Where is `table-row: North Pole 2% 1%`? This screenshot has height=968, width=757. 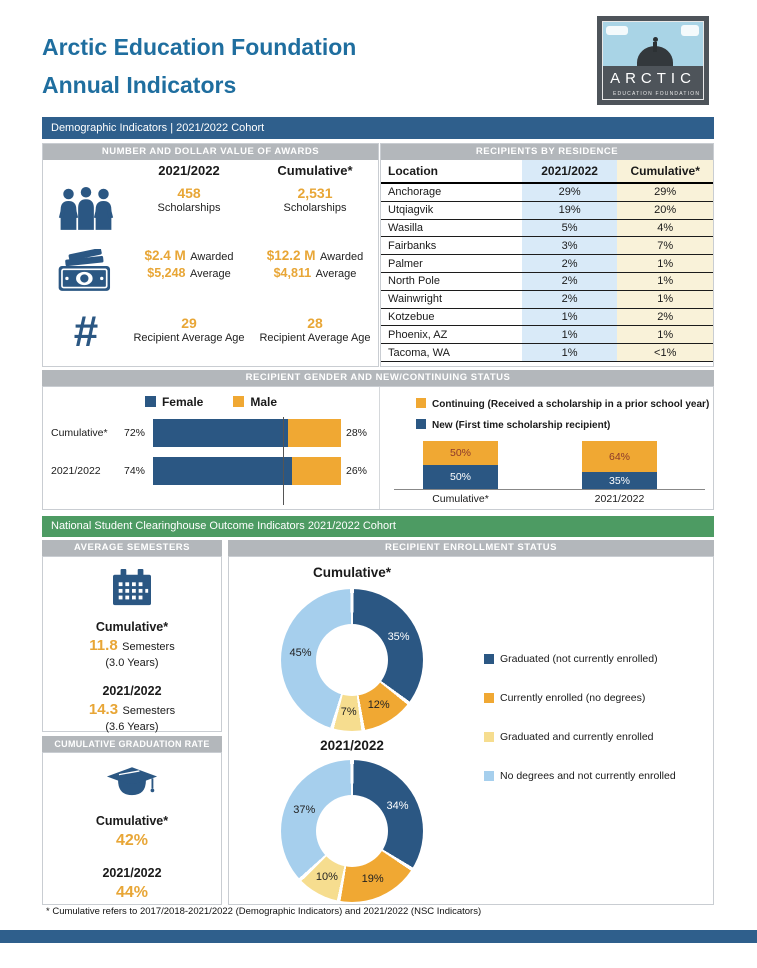
table-row: North Pole 2% 1% is located at coordinates (547, 281).